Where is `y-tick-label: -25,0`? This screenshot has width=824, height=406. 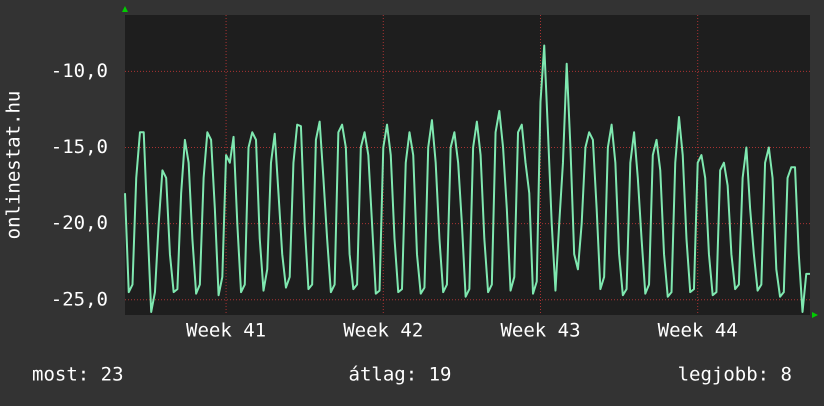
y-tick-label: -25,0 is located at coordinates (79, 299).